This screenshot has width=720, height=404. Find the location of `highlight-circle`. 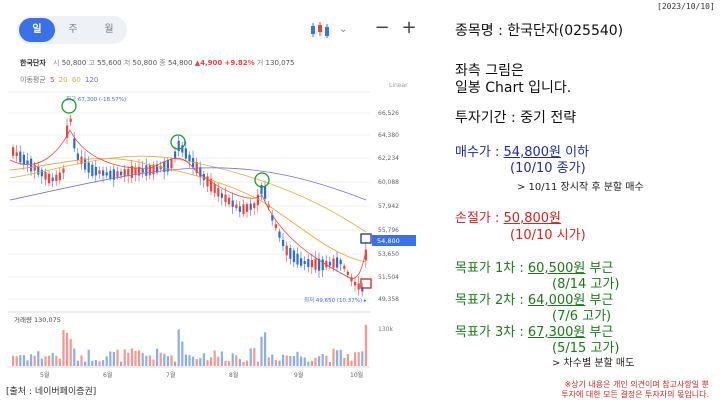

highlight-circle is located at coordinates (69, 106).